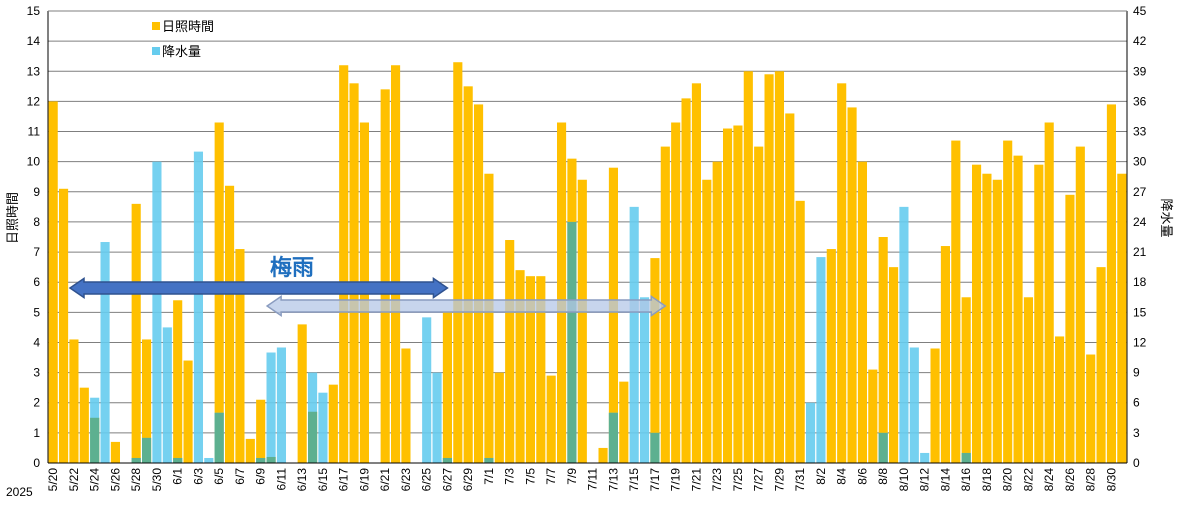 This screenshot has height=506, width=1180. I want to click on x-tick-label: 8/20, so click(1008, 480).